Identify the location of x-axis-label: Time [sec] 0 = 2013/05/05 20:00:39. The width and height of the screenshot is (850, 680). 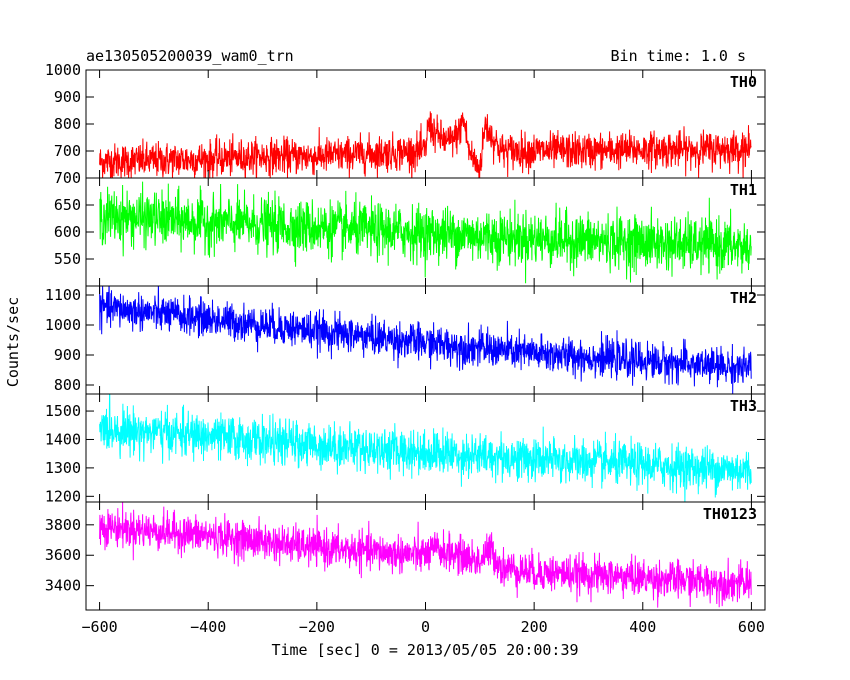
(424, 650).